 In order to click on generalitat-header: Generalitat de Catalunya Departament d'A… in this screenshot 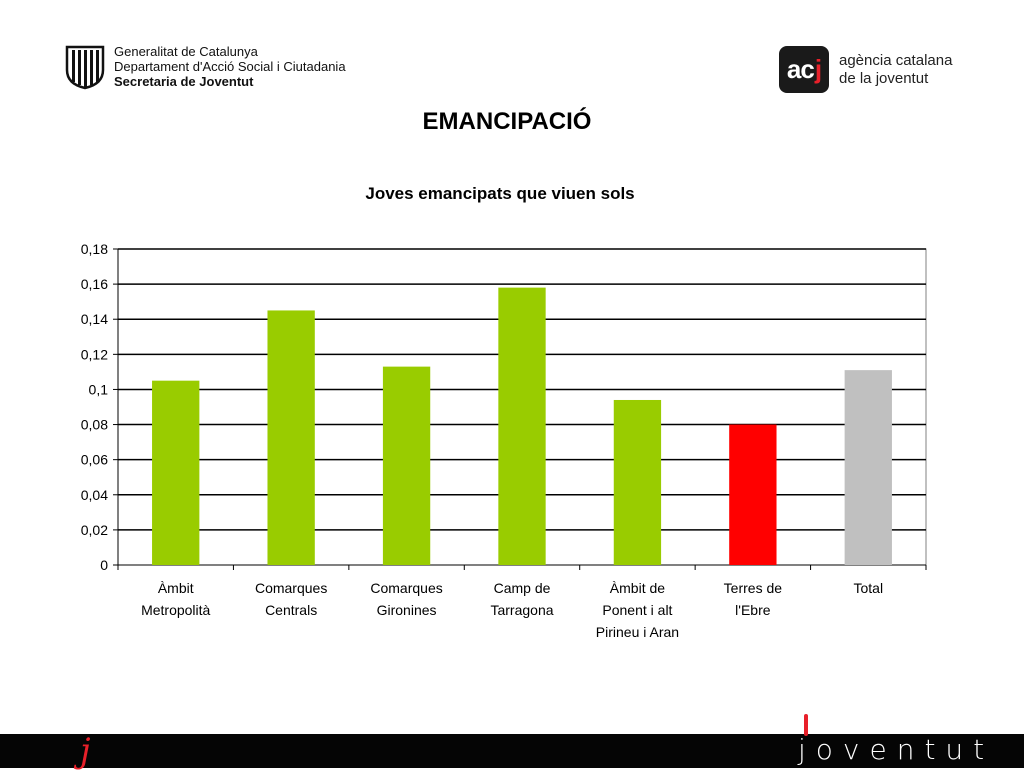, I will do `click(205, 68)`.